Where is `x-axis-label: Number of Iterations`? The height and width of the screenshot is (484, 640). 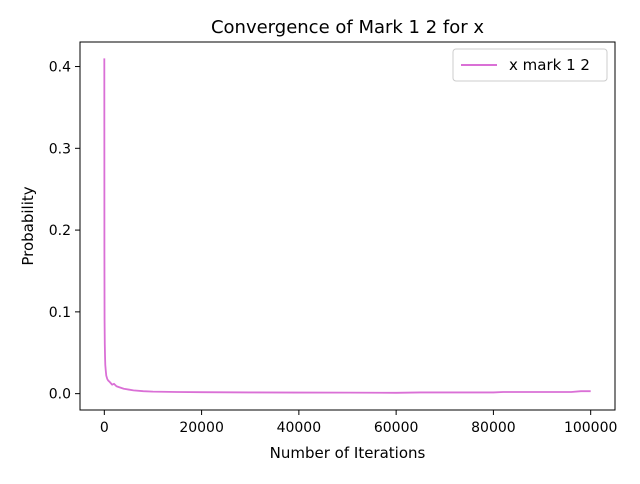
x-axis-label: Number of Iterations is located at coordinates (348, 453).